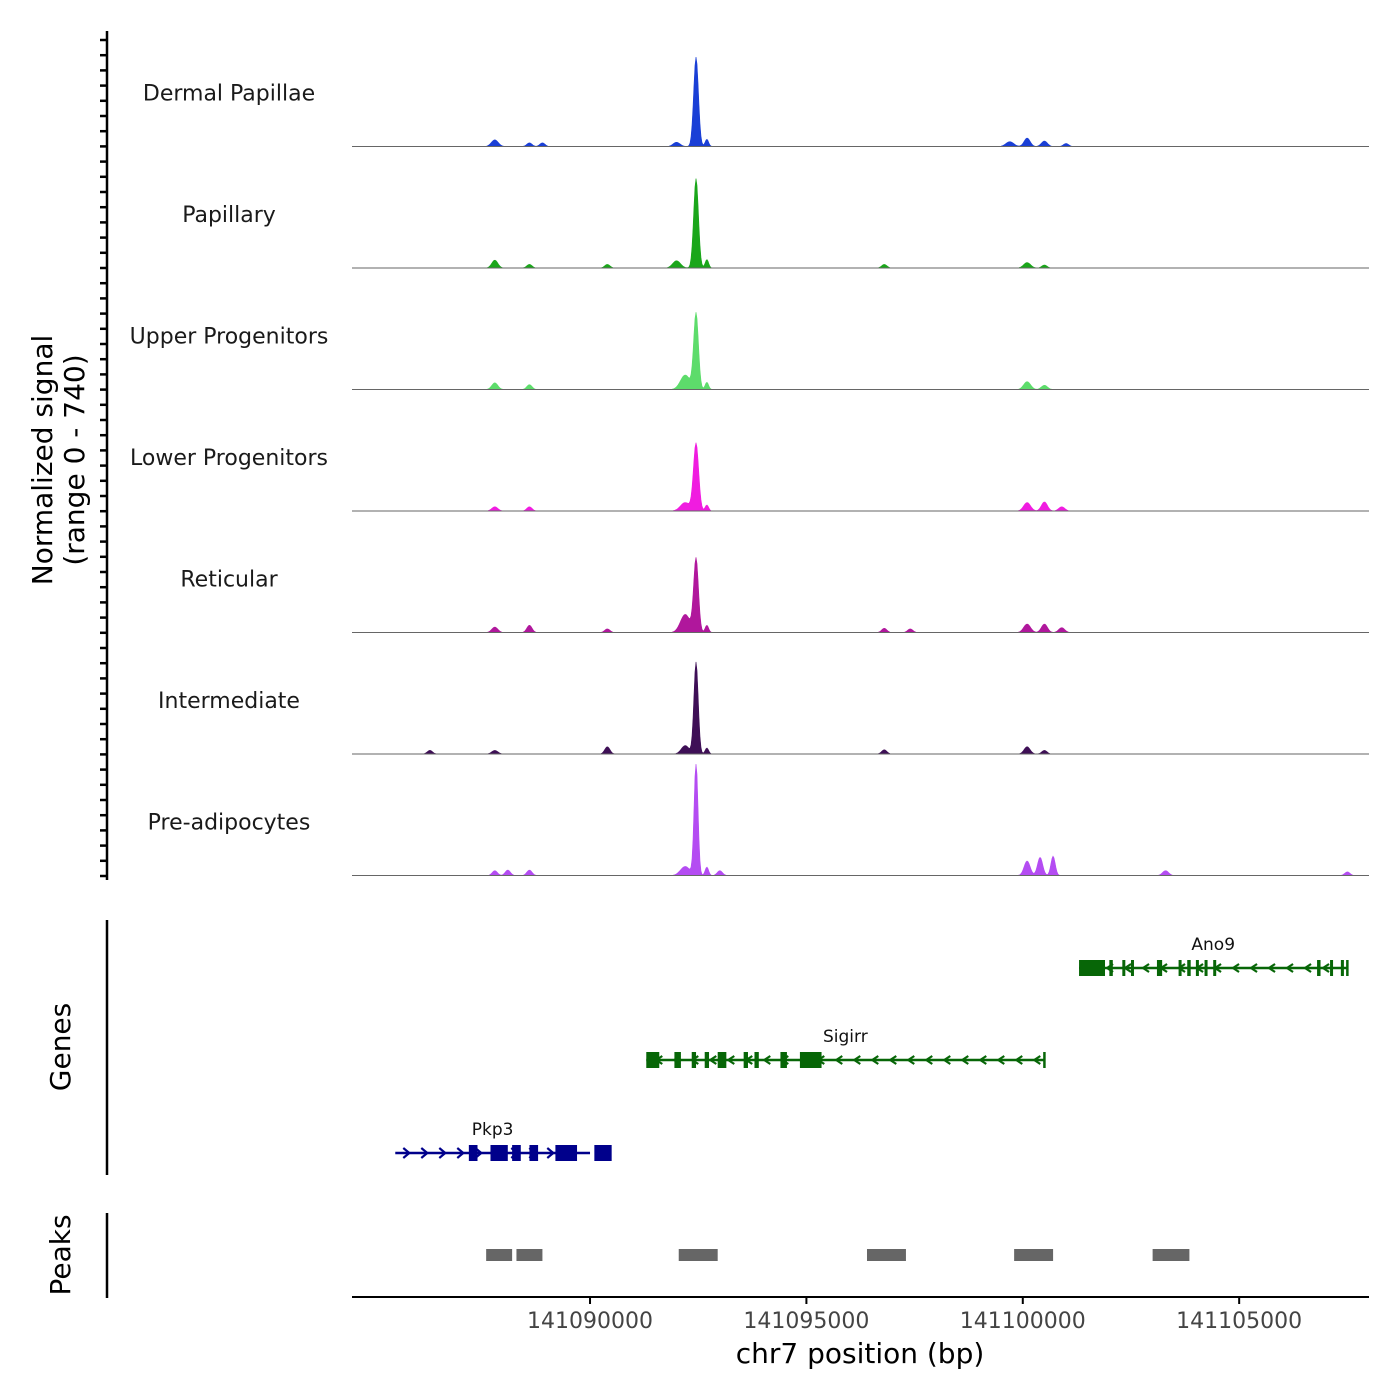 This screenshot has width=1400, height=1400. What do you see at coordinates (229, 94) in the screenshot?
I see `track-label: Dermal Papillae` at bounding box center [229, 94].